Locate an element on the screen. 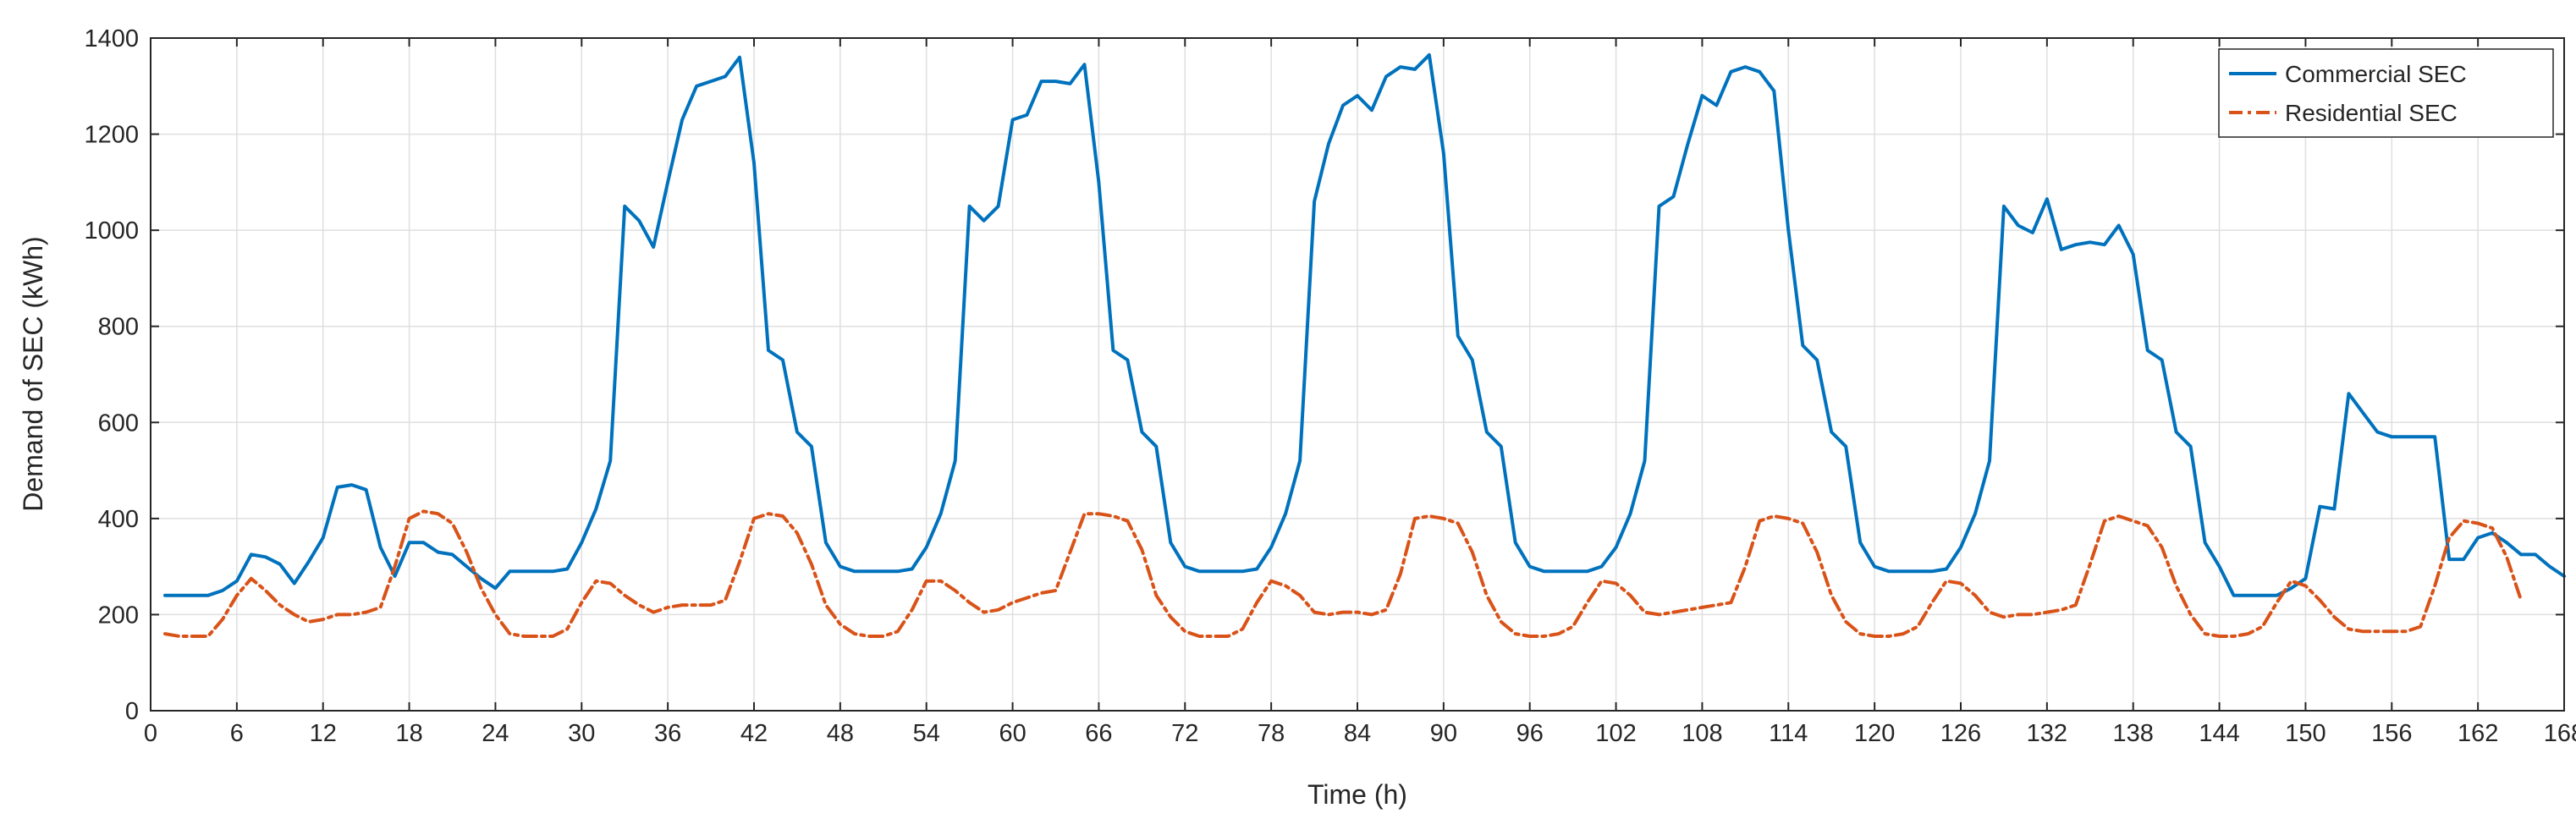  x-tick-label: 78 is located at coordinates (1271, 733).